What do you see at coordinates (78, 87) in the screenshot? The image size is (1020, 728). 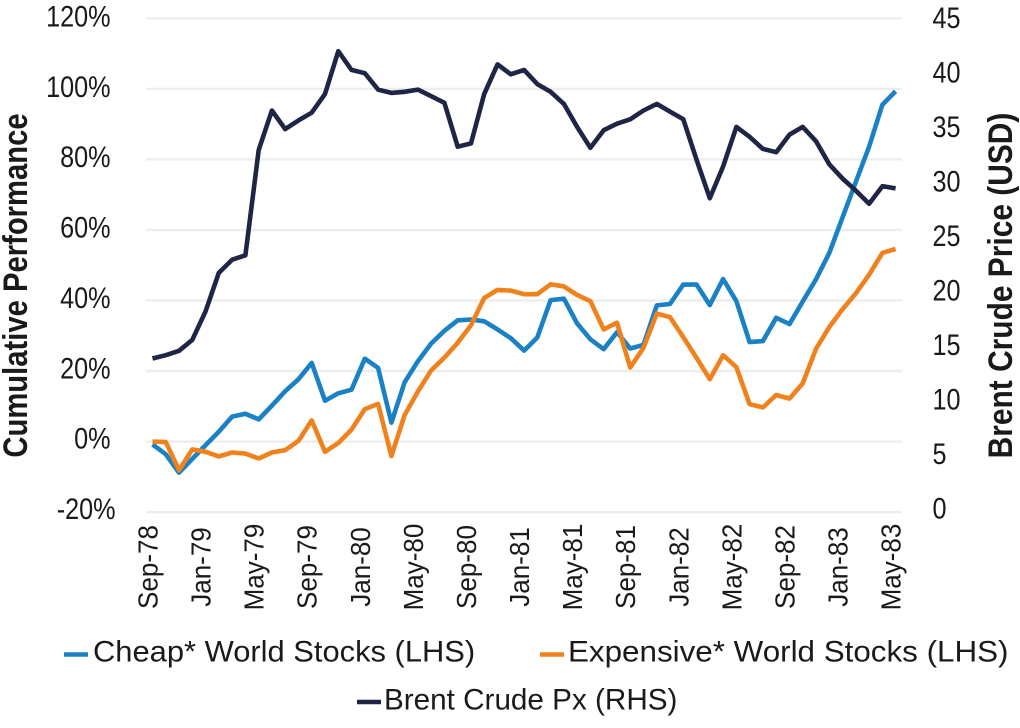 I see `svg-text: 100%` at bounding box center [78, 87].